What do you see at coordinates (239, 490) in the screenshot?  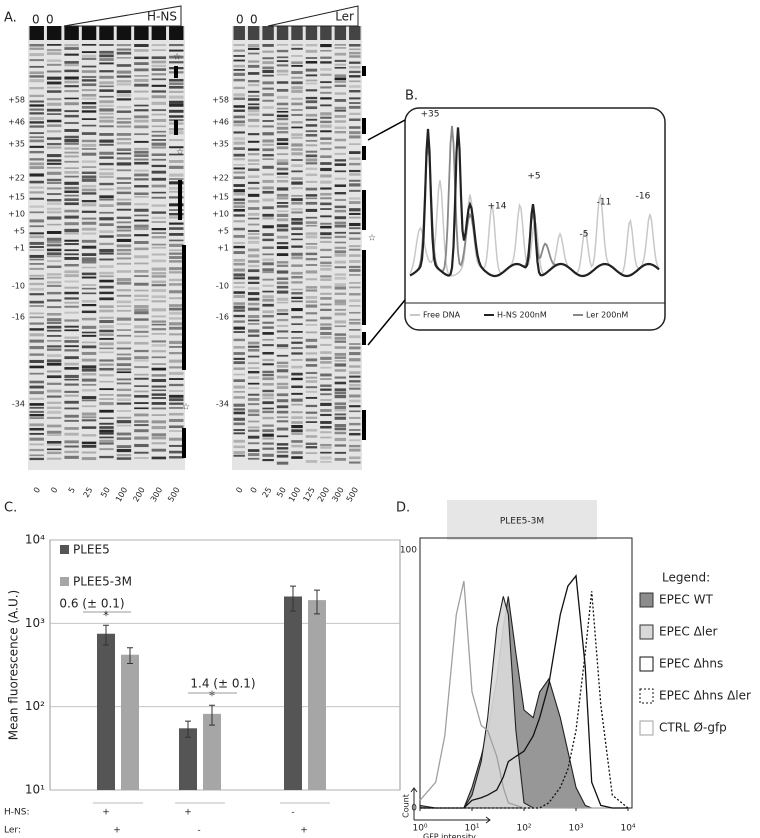 I see `lane-label: 0` at bounding box center [239, 490].